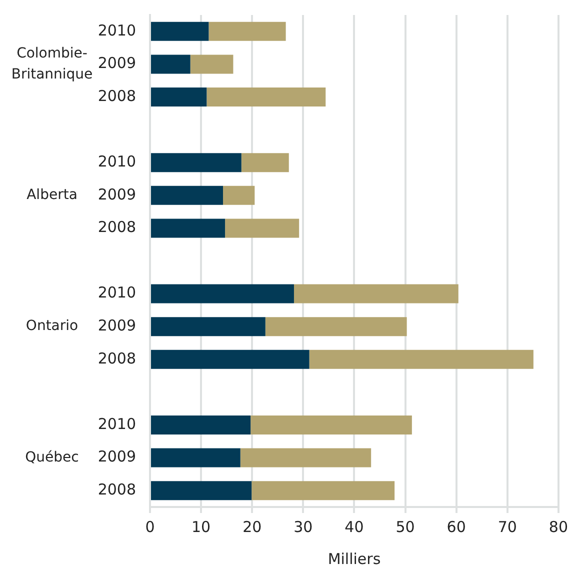 The image size is (574, 577). What do you see at coordinates (52, 195) in the screenshot?
I see `text: Alberta` at bounding box center [52, 195].